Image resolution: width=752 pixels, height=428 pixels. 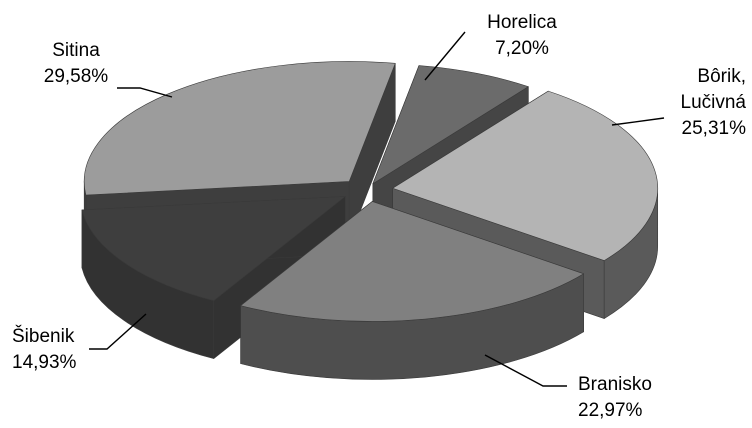 I want to click on slice-1-top, so click(x=525, y=175).